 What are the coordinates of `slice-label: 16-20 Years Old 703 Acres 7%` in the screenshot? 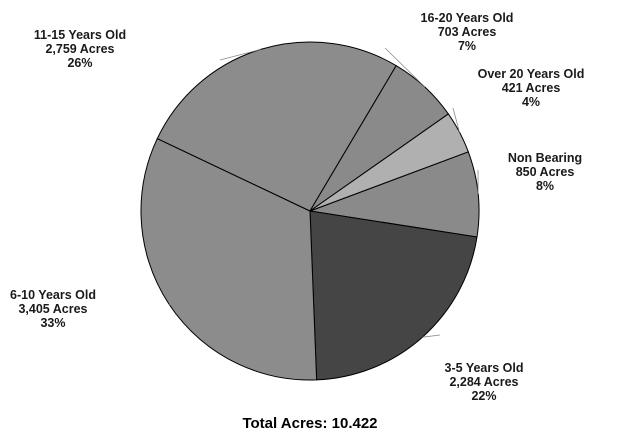 It's located at (467, 32).